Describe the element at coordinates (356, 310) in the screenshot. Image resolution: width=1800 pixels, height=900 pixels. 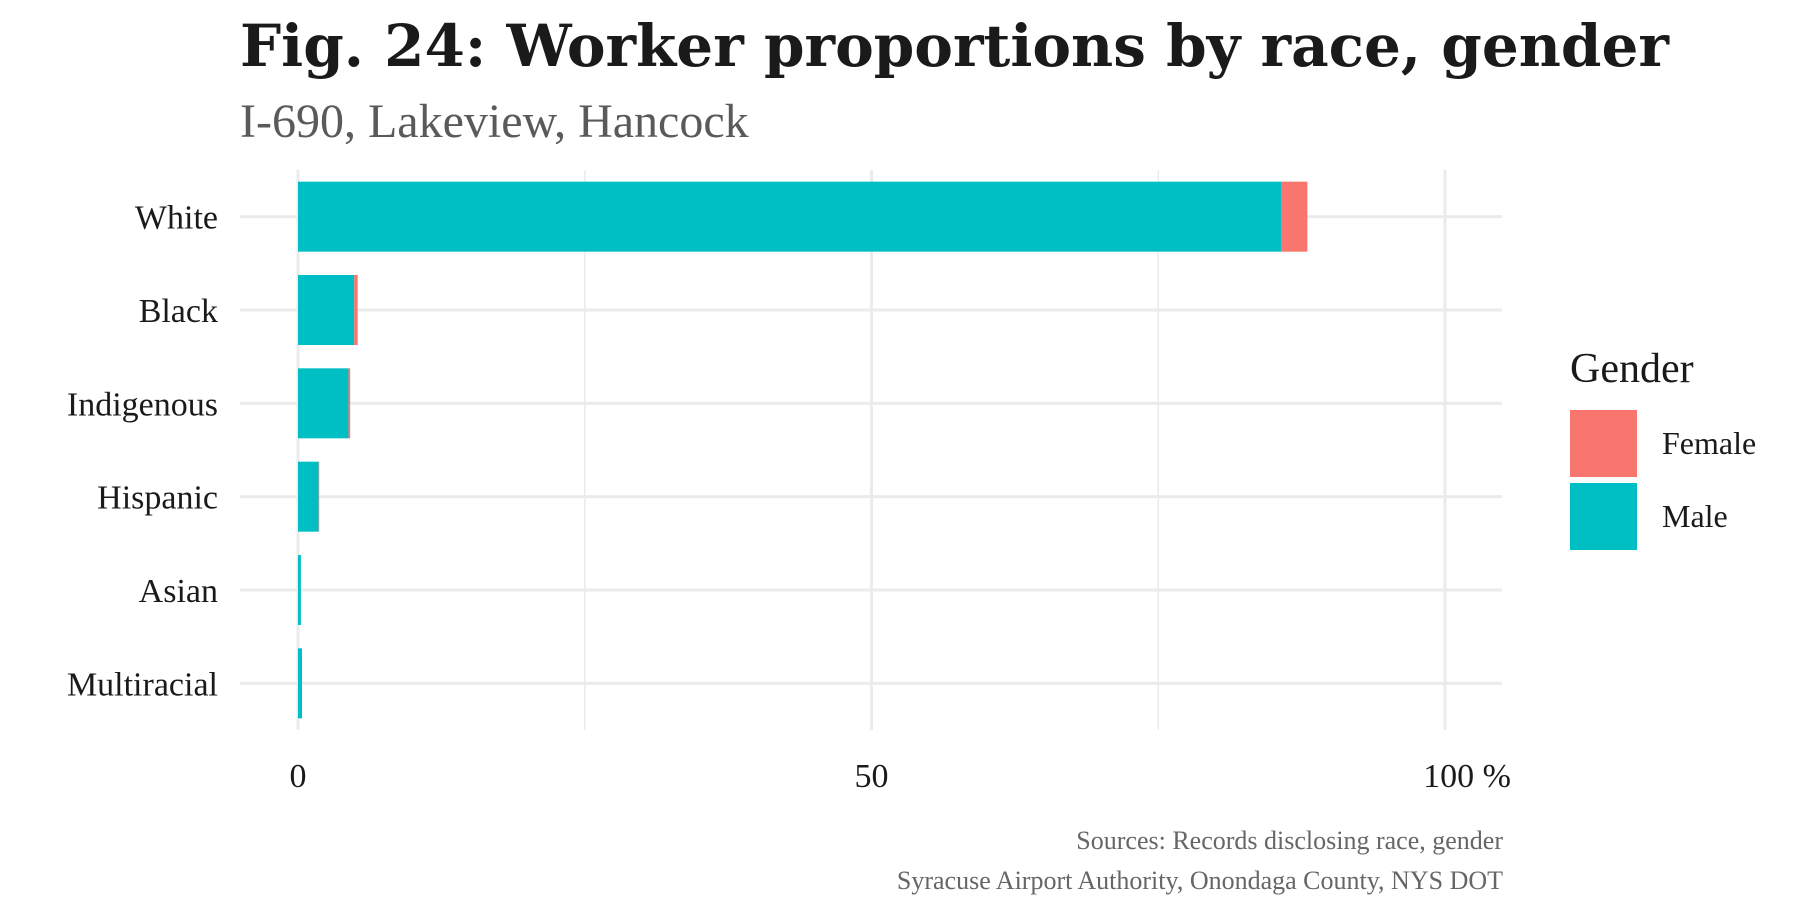
I see `bar-female-black` at that location.